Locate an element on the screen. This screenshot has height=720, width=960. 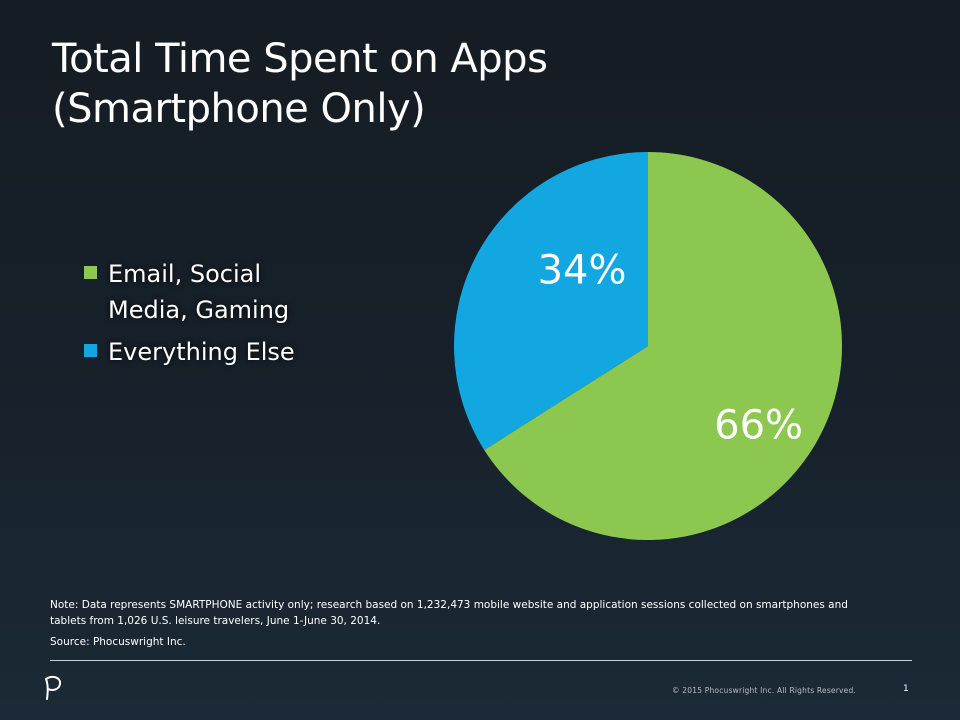
footer-divider is located at coordinates (481, 660).